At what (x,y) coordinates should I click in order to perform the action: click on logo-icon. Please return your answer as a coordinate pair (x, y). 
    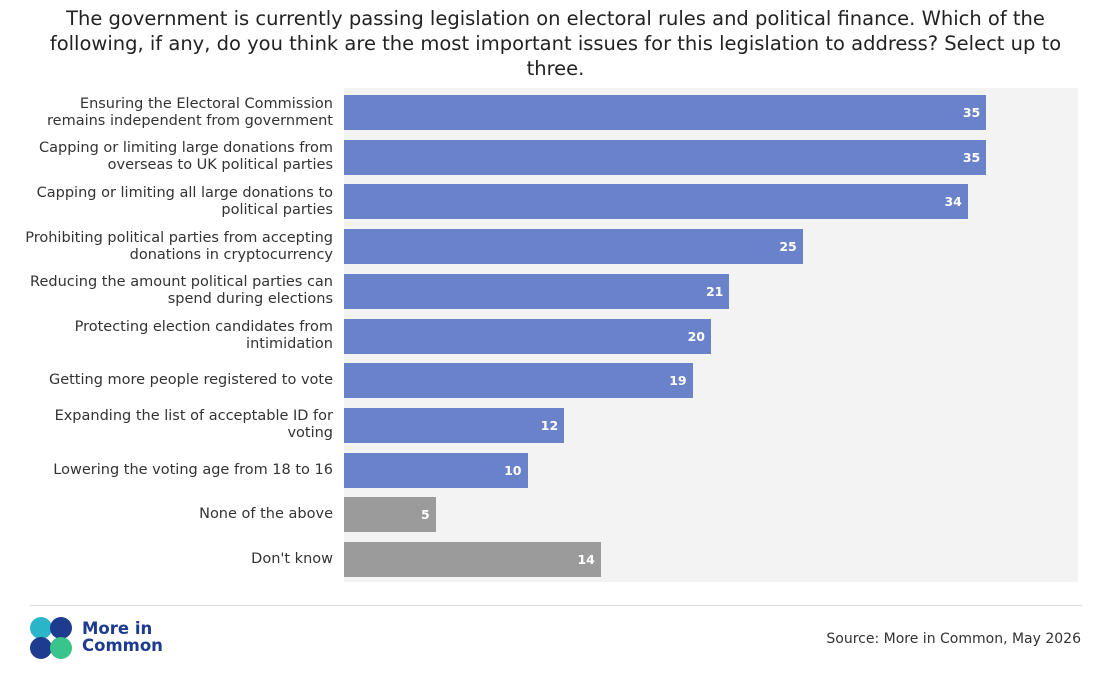
    Looking at the image, I should click on (51, 638).